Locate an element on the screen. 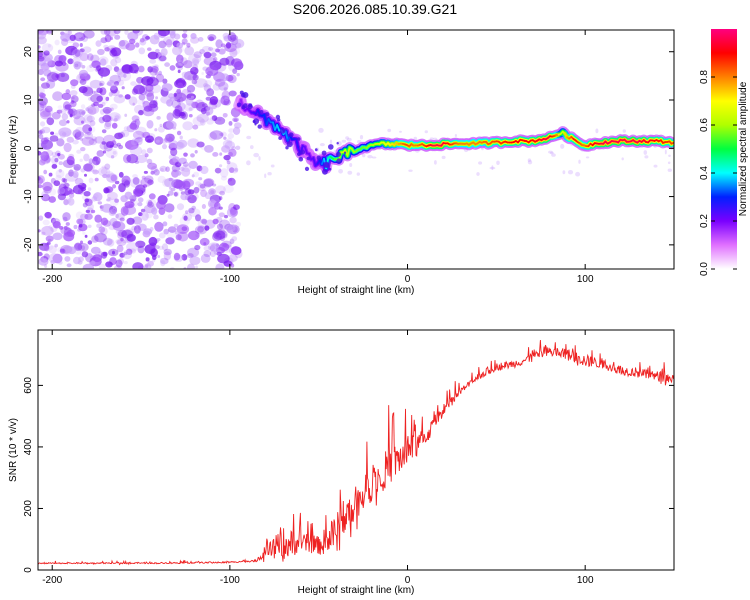 The image size is (750, 600). x-tick-label: -200 is located at coordinates (52, 580).